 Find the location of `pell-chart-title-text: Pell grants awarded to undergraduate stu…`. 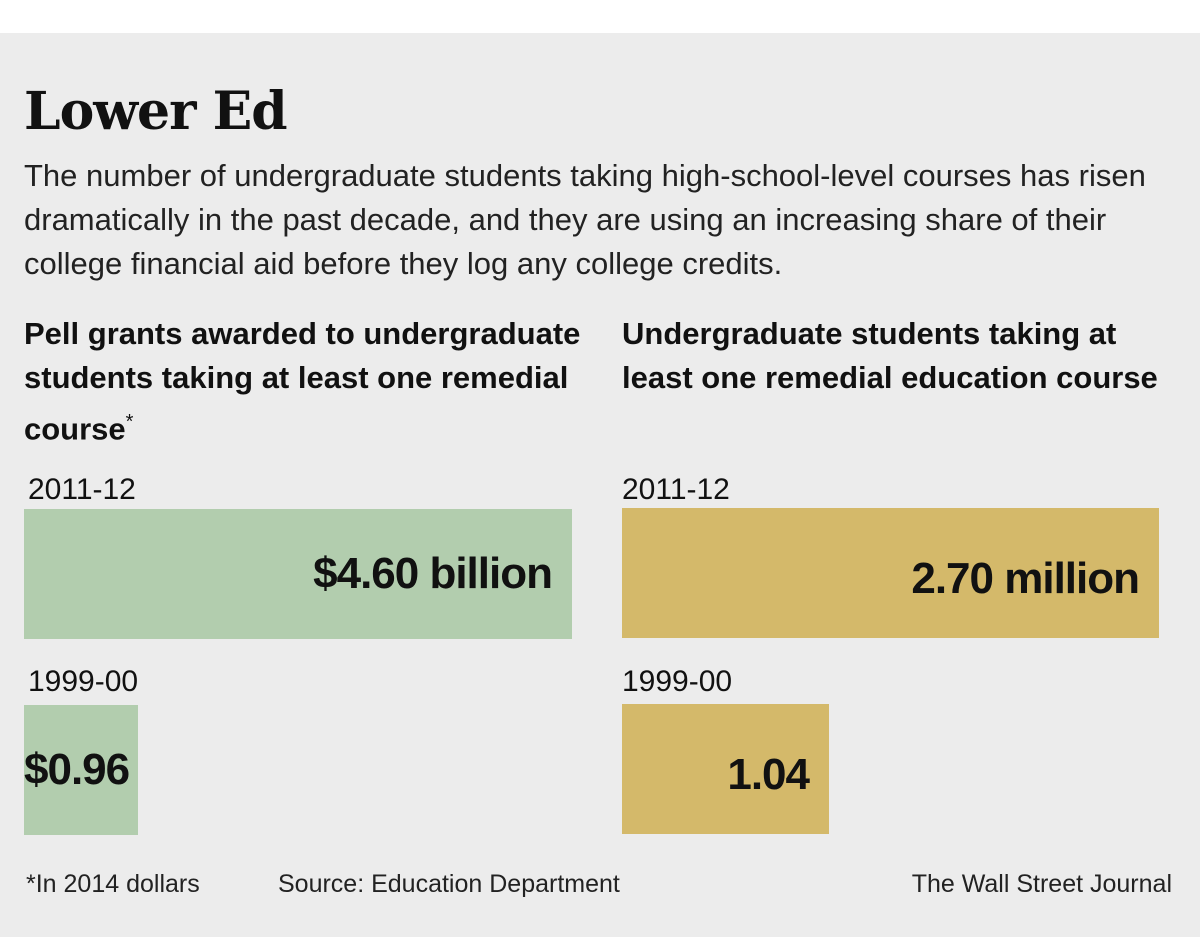

pell-chart-title-text: Pell grants awarded to undergraduate stu… is located at coordinates (302, 381).